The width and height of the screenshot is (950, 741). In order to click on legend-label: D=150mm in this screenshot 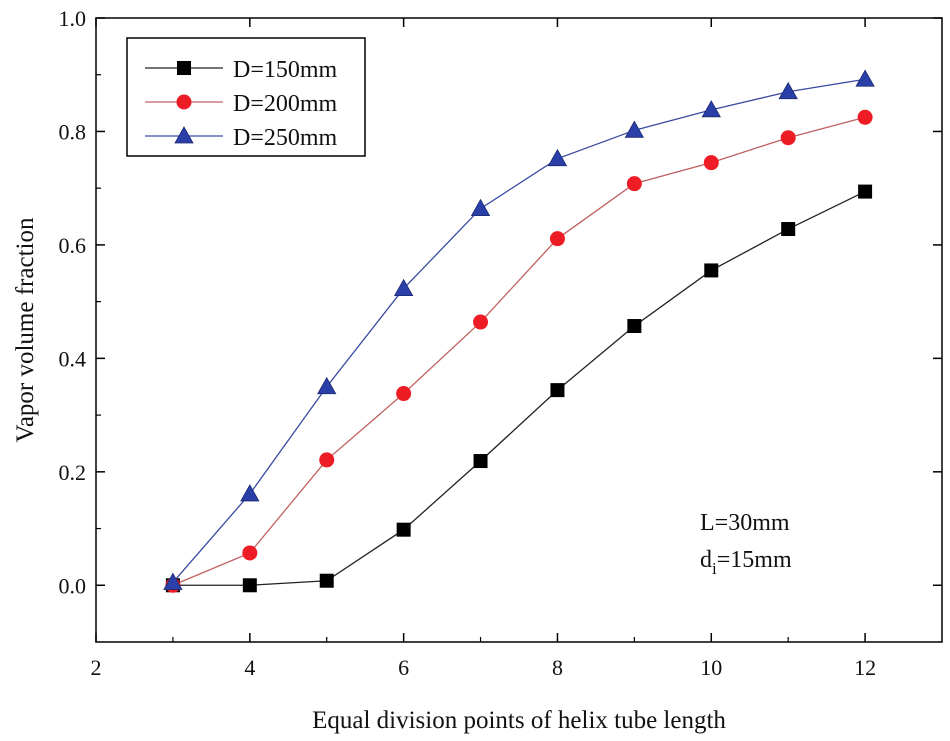, I will do `click(285, 70)`.